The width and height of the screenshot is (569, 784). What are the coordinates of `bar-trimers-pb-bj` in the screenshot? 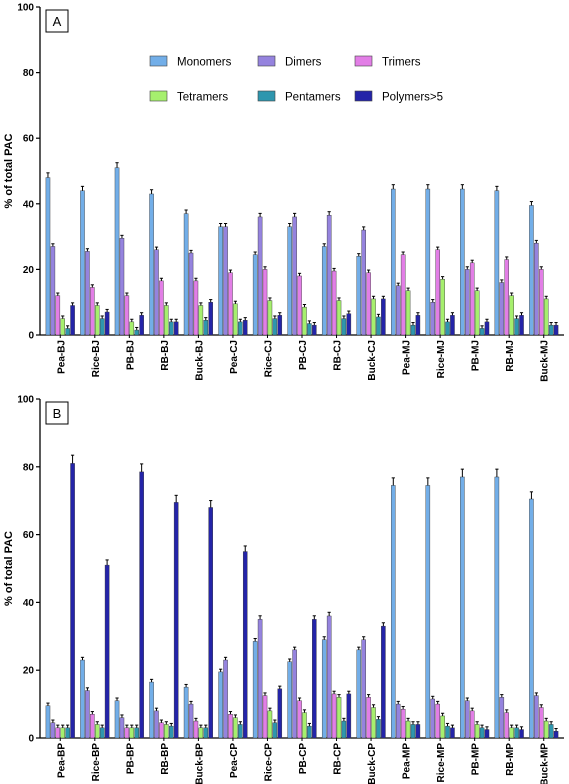 It's located at (127, 315).